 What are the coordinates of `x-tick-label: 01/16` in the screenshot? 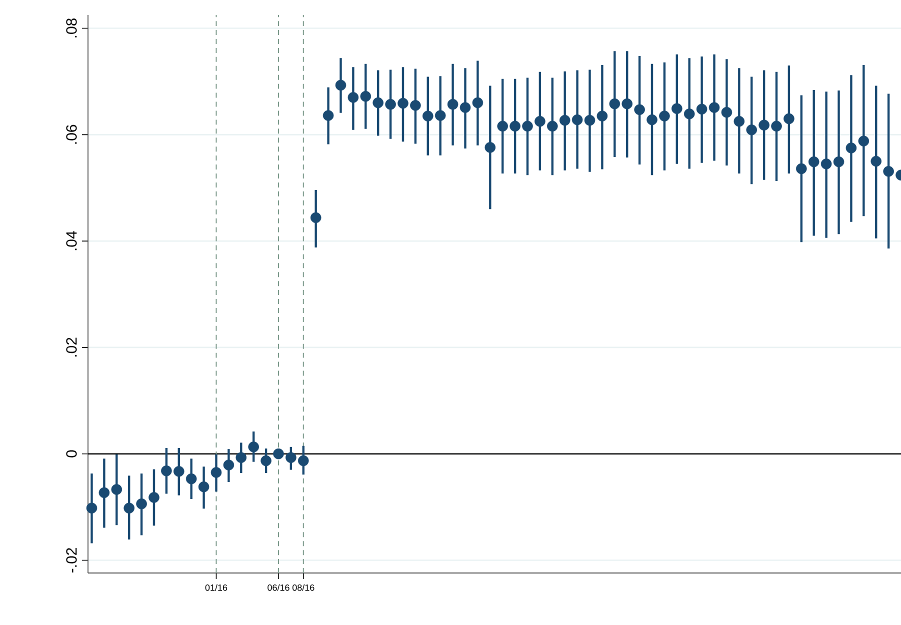 It's located at (216, 587).